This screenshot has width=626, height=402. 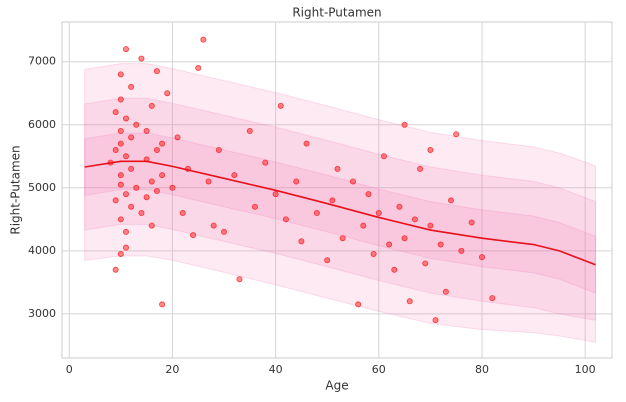 What do you see at coordinates (42, 313) in the screenshot?
I see `y-tick-label: 3000` at bounding box center [42, 313].